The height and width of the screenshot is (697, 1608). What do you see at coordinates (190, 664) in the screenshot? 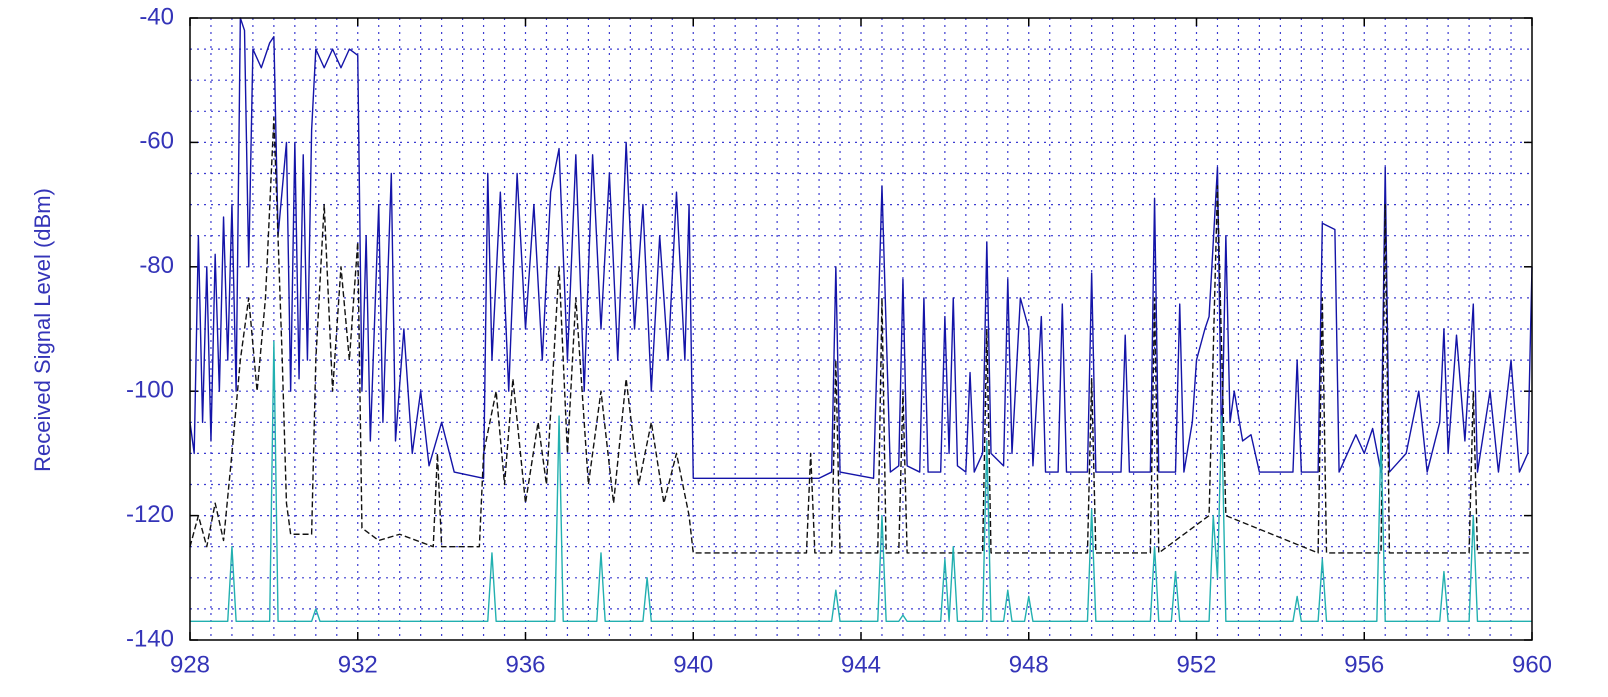
I see `x-tick-label: 928` at bounding box center [190, 664].